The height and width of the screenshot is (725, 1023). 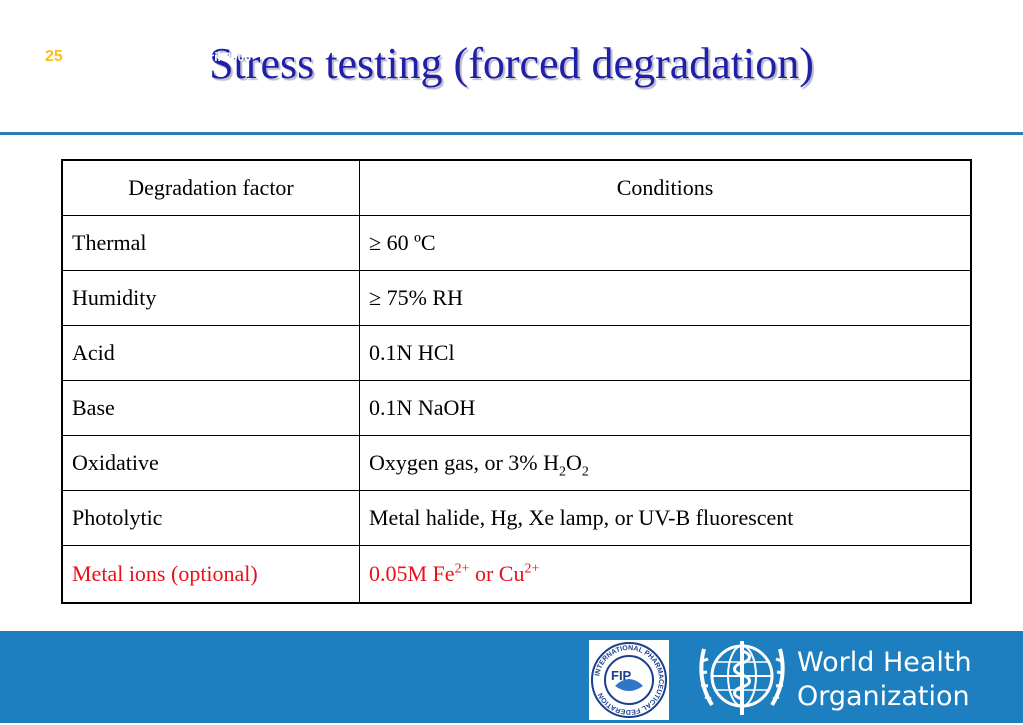 I want to click on factor-cell: Metal ions (optional), so click(x=210, y=574).